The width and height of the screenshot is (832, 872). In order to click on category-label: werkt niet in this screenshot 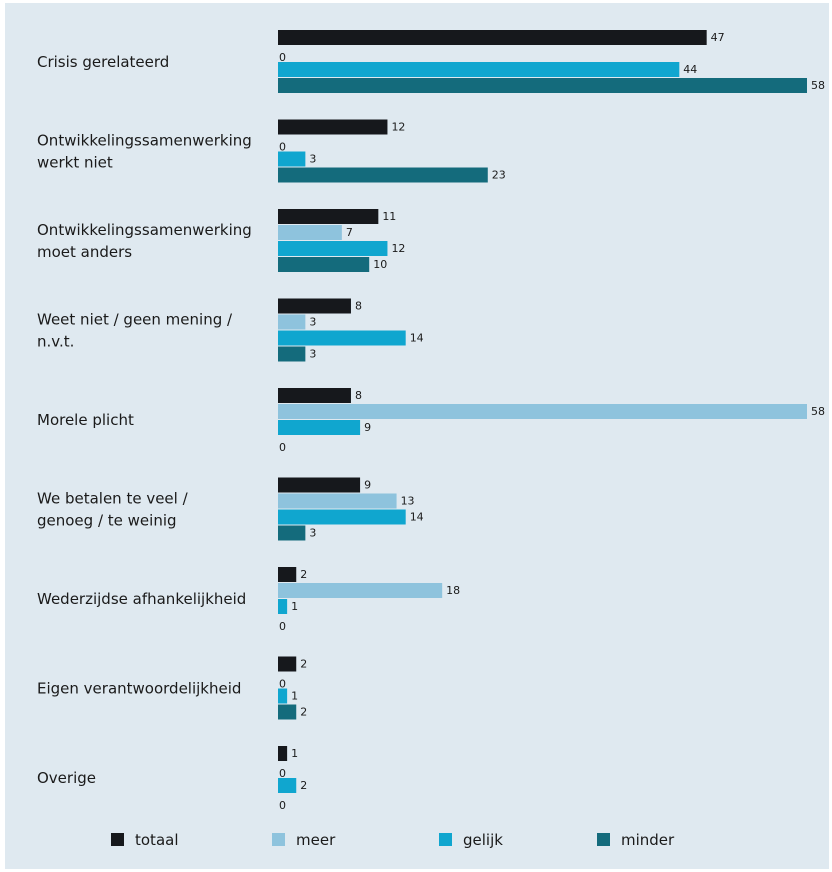, I will do `click(75, 163)`.